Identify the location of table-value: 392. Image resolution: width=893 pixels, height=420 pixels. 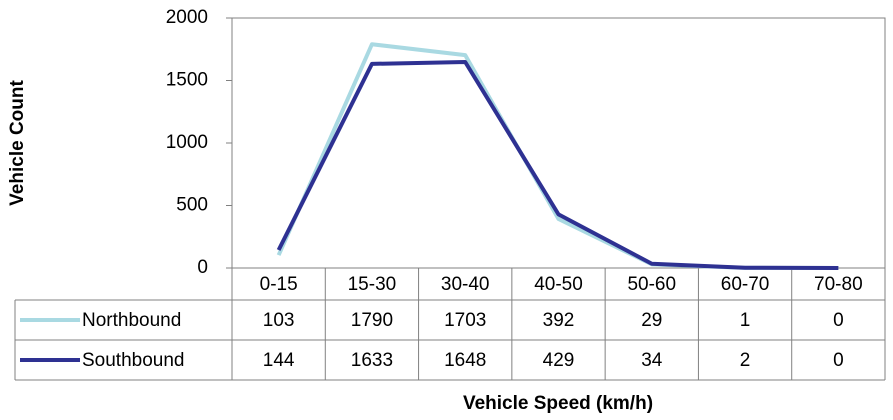
(559, 320).